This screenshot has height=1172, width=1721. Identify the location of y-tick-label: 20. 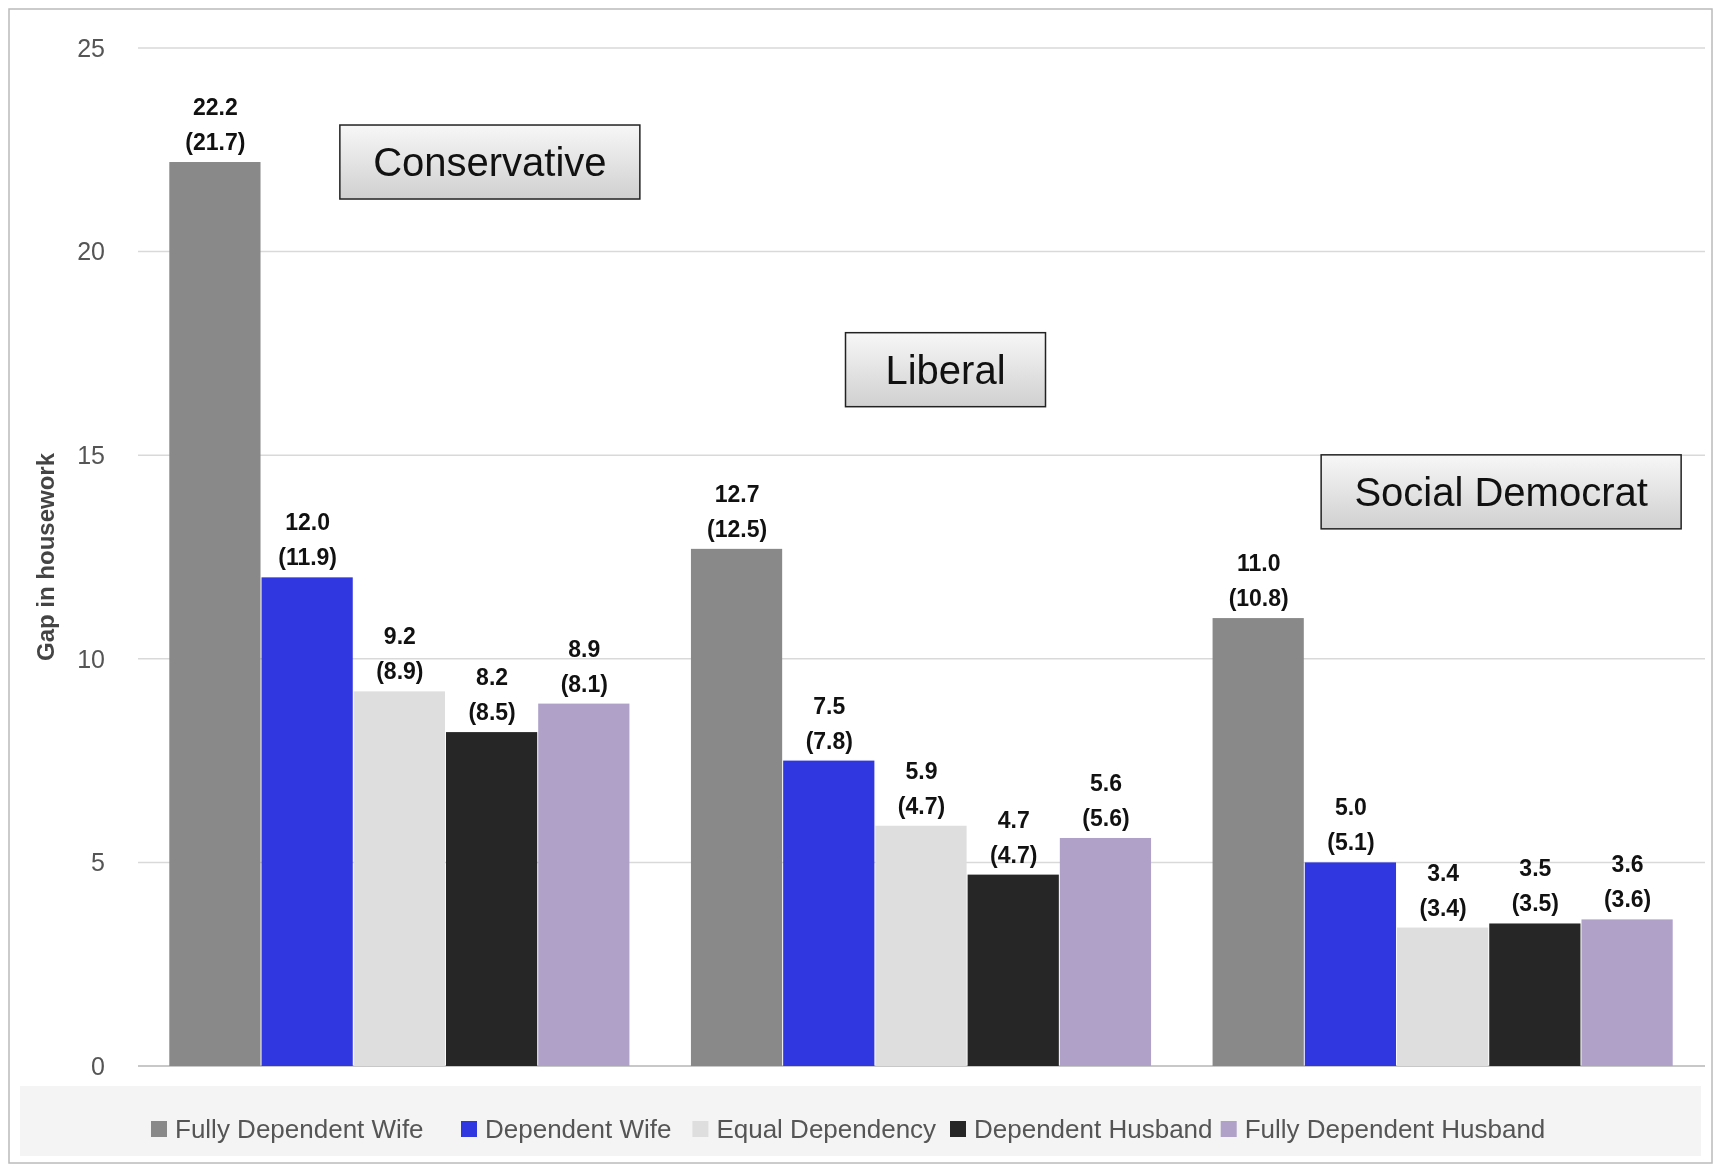
(91, 251).